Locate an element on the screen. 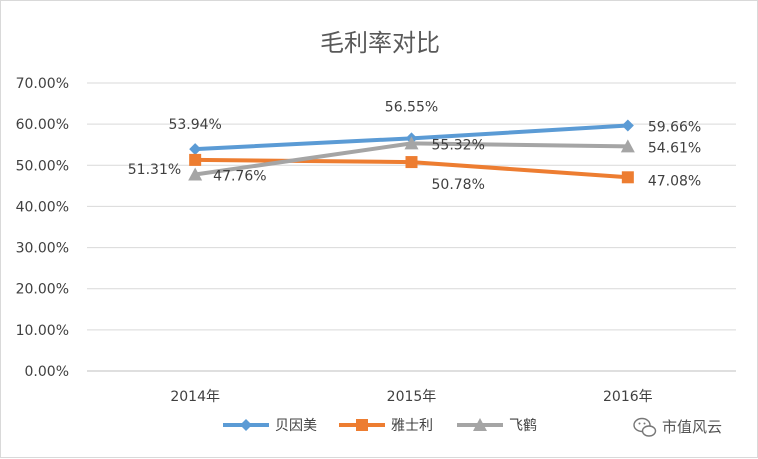  data-label: 55.32% is located at coordinates (458, 145).